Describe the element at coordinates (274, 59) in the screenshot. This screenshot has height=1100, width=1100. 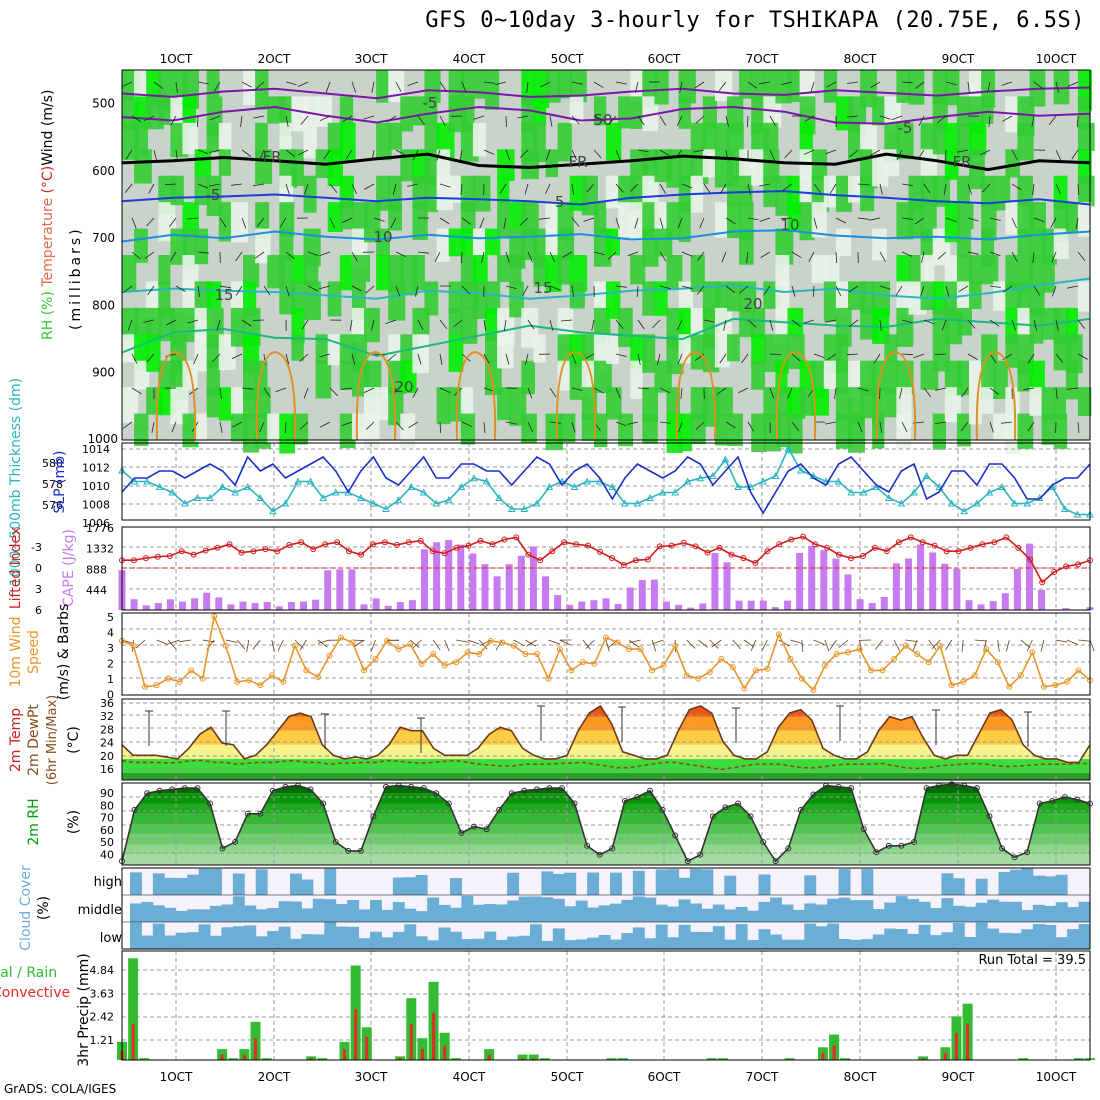
I see `x-tick-label-top: 2OCT` at that location.